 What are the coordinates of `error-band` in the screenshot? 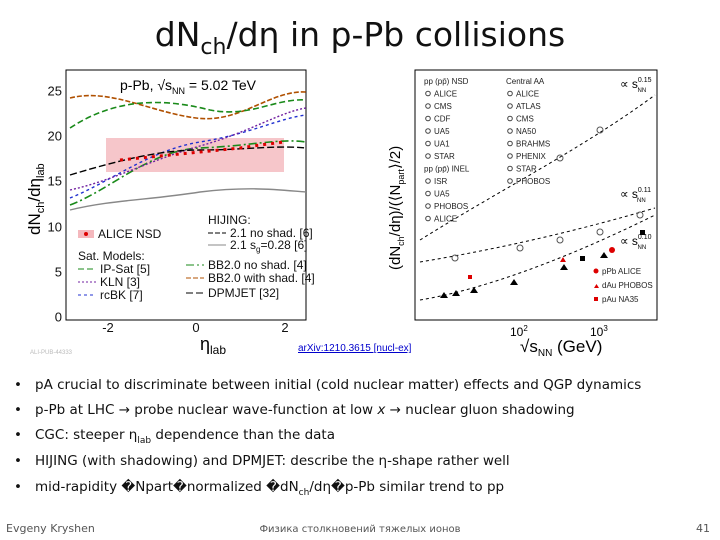 It's located at (195, 155).